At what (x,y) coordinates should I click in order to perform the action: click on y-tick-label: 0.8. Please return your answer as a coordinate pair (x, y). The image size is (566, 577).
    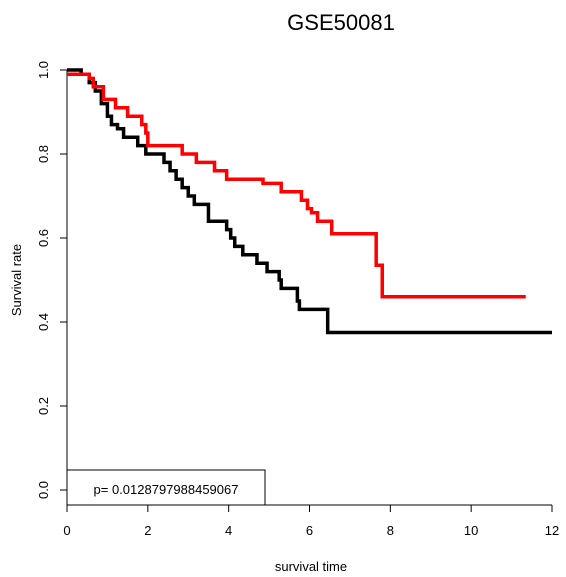
    Looking at the image, I should click on (43, 154).